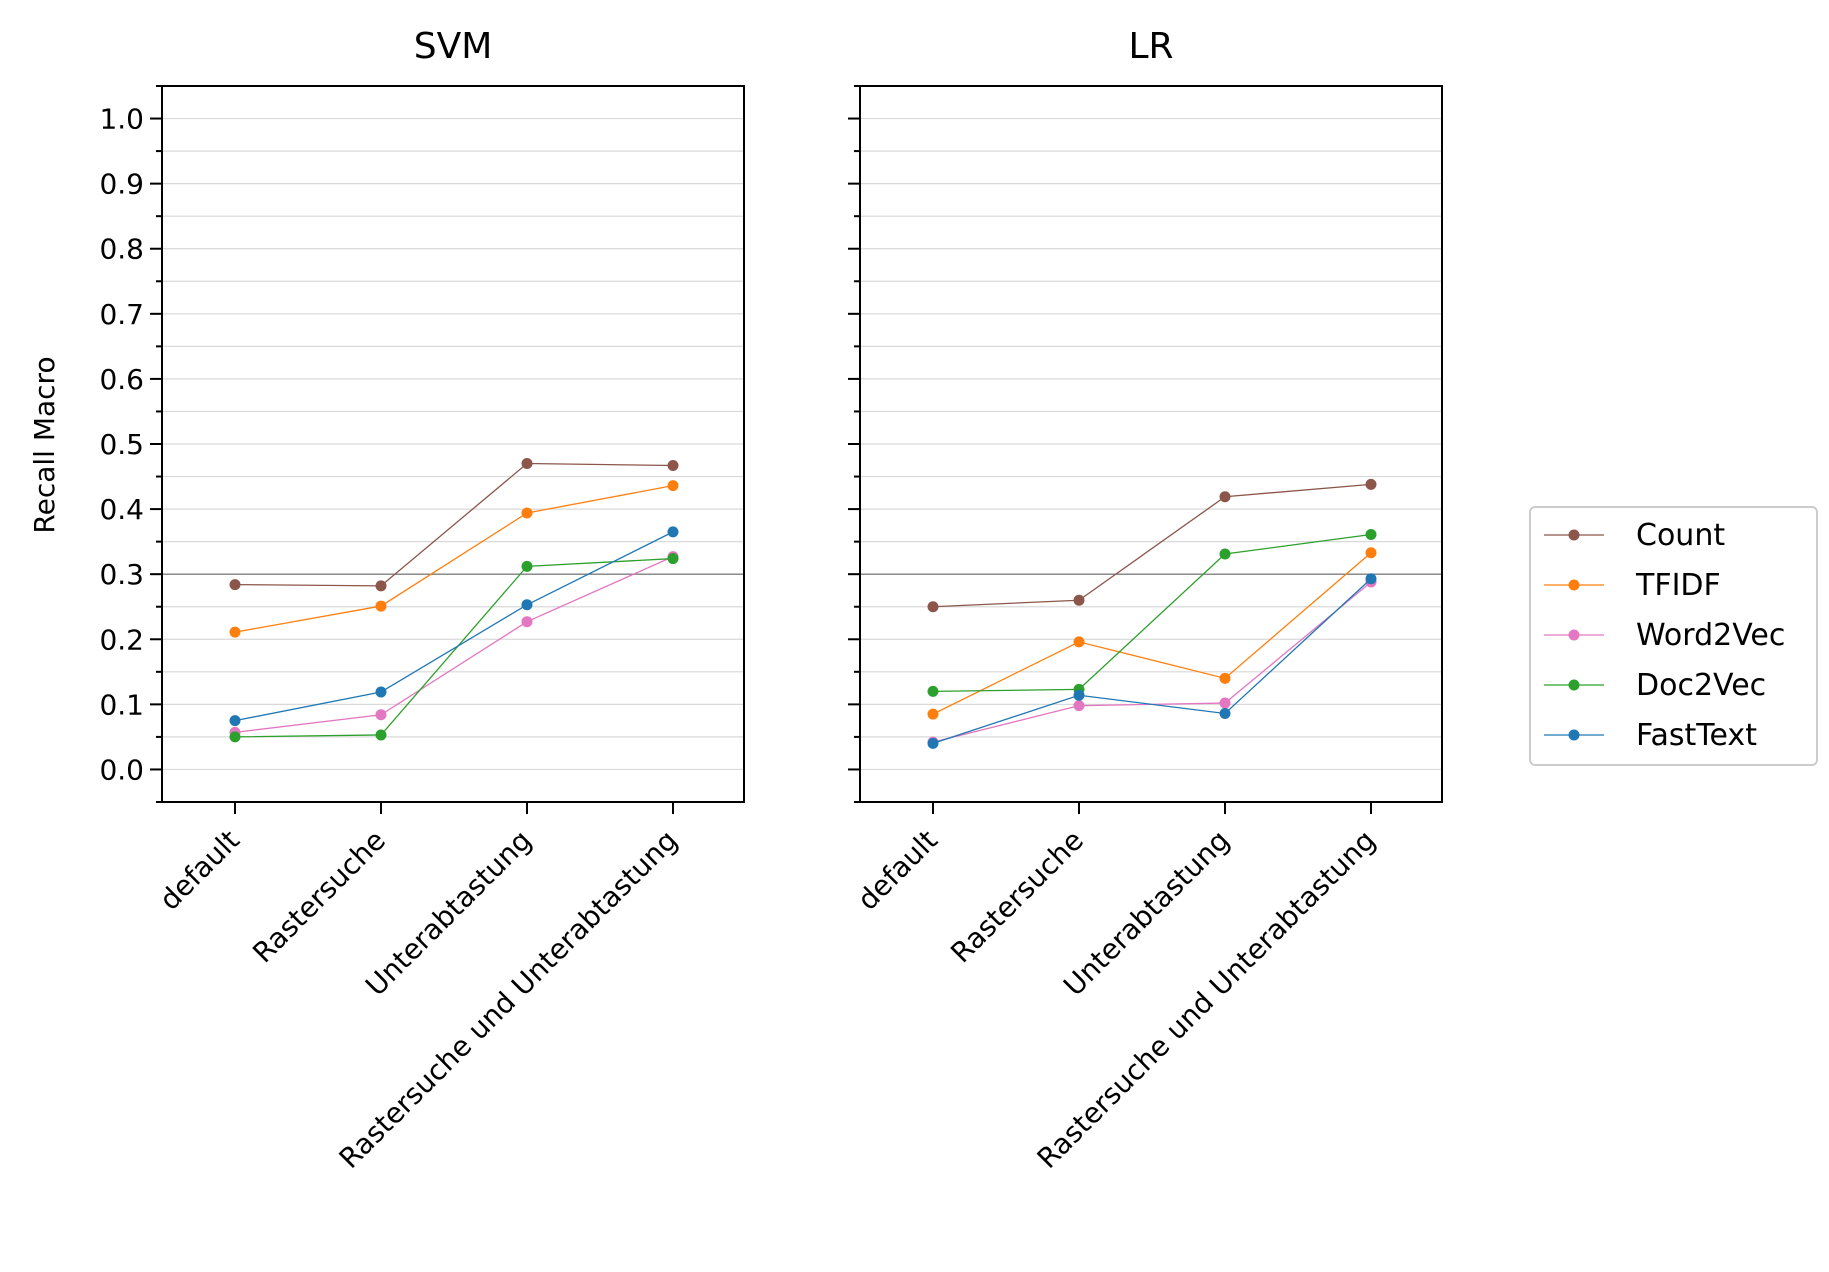 This screenshot has width=1829, height=1272. What do you see at coordinates (1574, 685) in the screenshot?
I see `legend-marker-doc2vec` at bounding box center [1574, 685].